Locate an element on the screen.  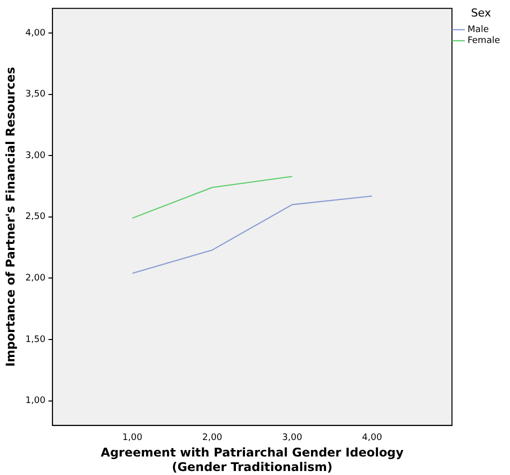
y-axis-title: Importance of Partner's Financial Resources is located at coordinates (10, 217).